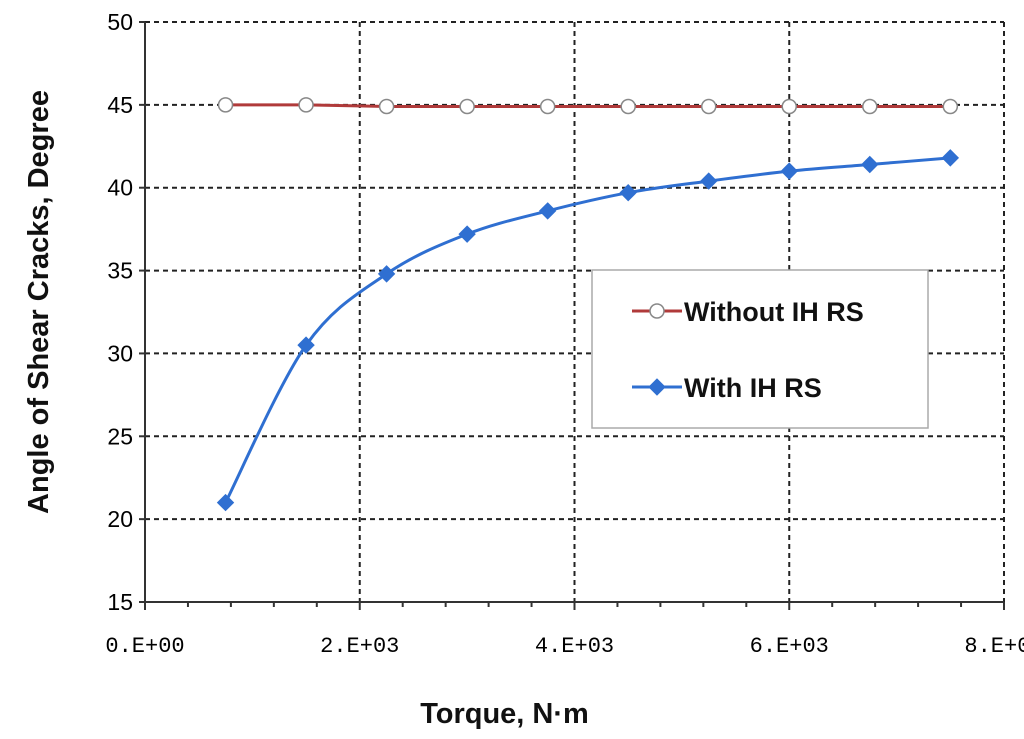 This screenshot has height=739, width=1024. I want to click on legend-label: With IH RS, so click(753, 388).